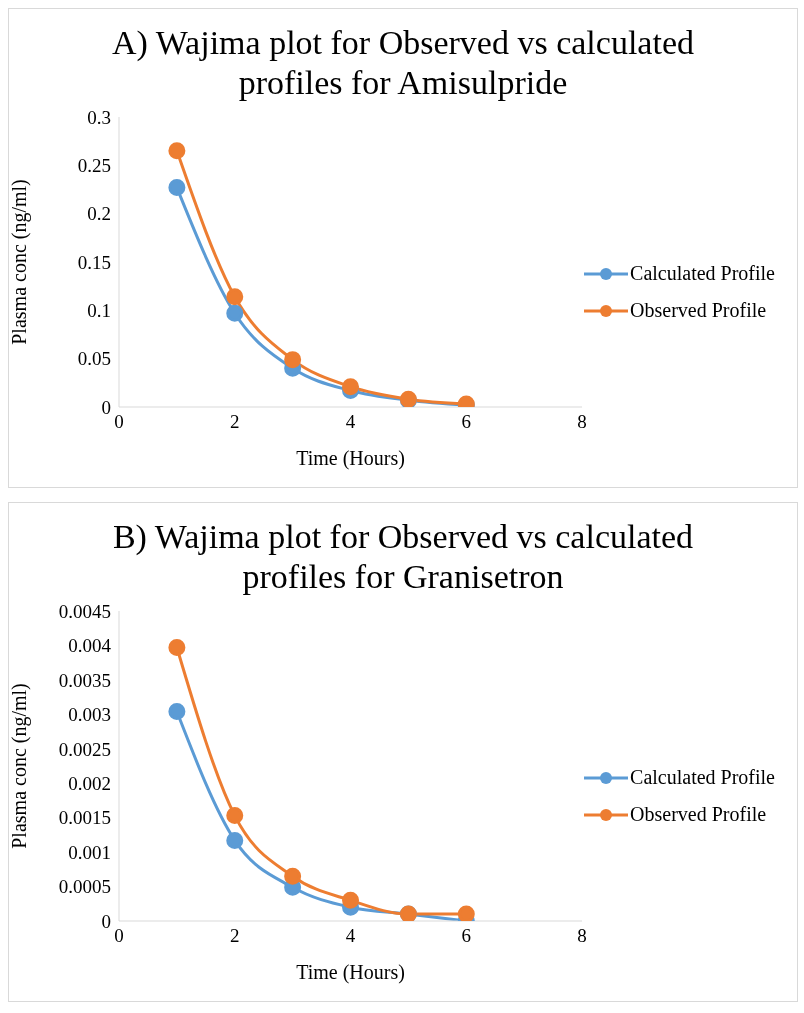 The height and width of the screenshot is (1013, 804). I want to click on y-tick-label: 0.3, so click(99, 117).